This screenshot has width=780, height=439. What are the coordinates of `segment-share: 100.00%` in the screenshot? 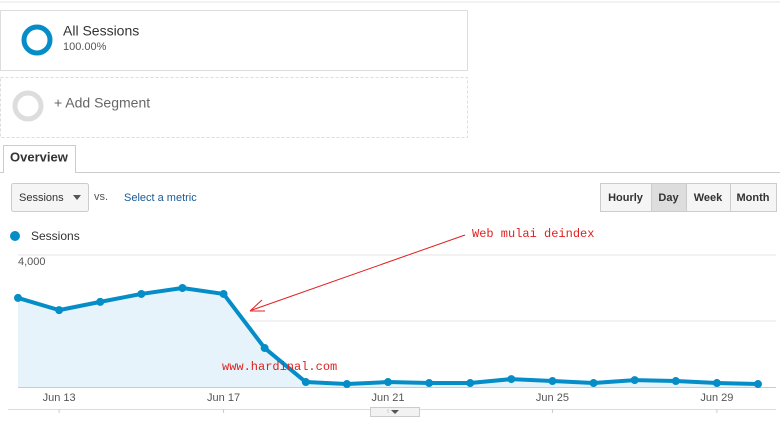 It's located at (85, 47).